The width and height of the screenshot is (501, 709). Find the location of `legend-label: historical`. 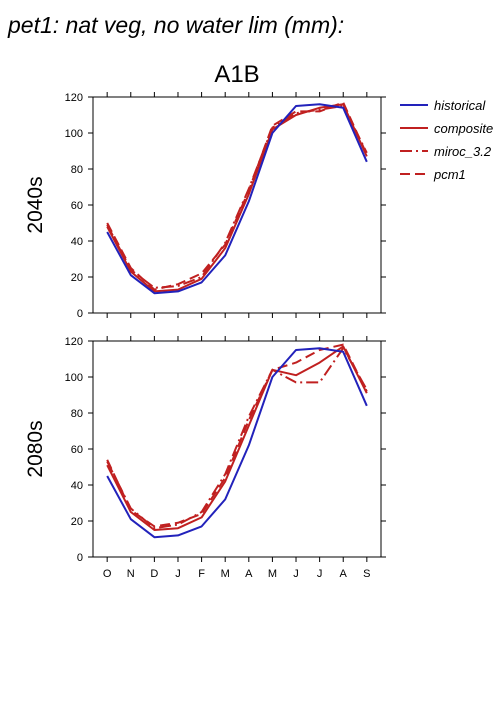

legend-label: historical is located at coordinates (460, 105).